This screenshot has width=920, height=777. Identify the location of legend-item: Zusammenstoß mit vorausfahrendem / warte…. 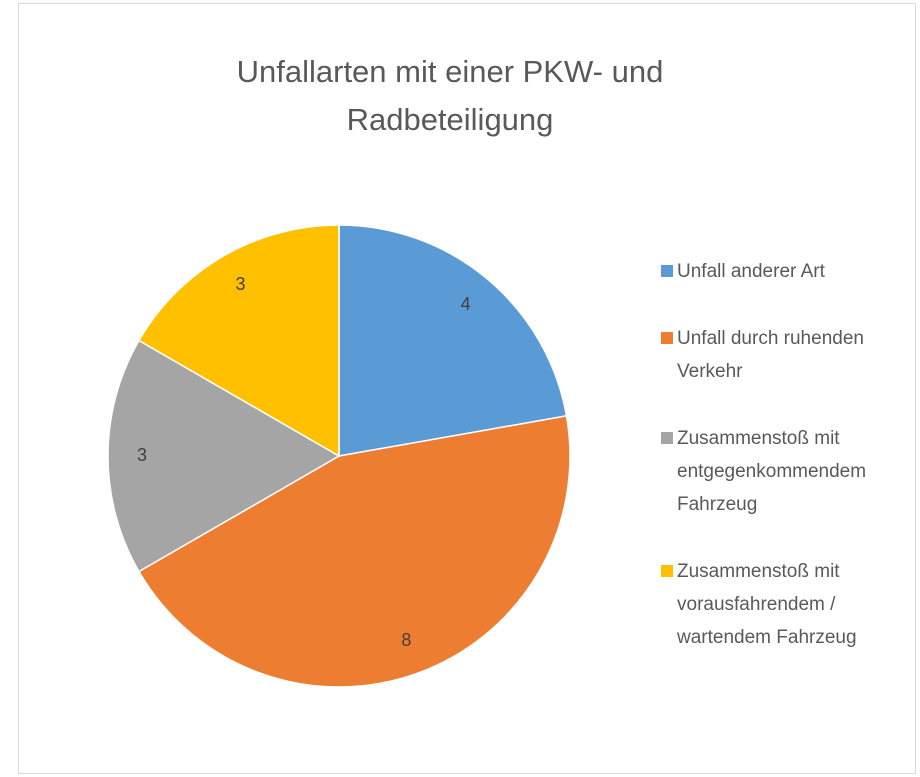
(783, 604).